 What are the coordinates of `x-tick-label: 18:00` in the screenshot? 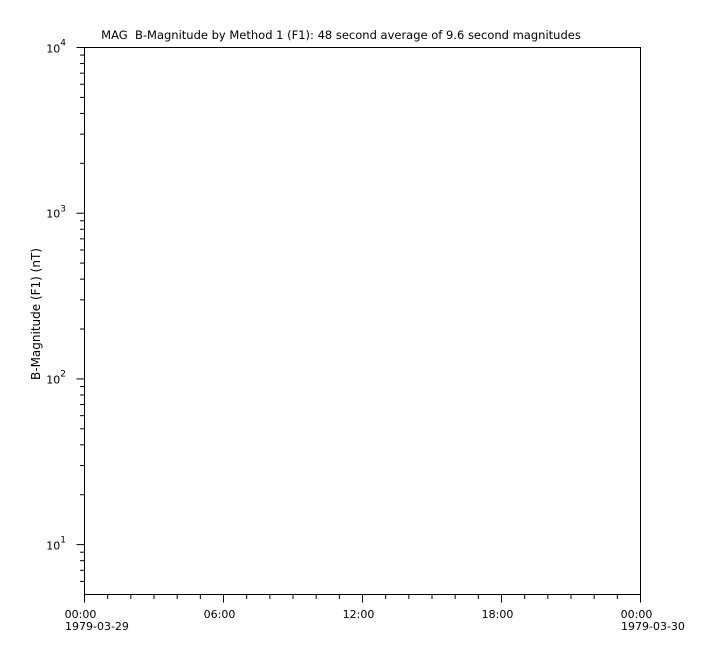 It's located at (497, 614).